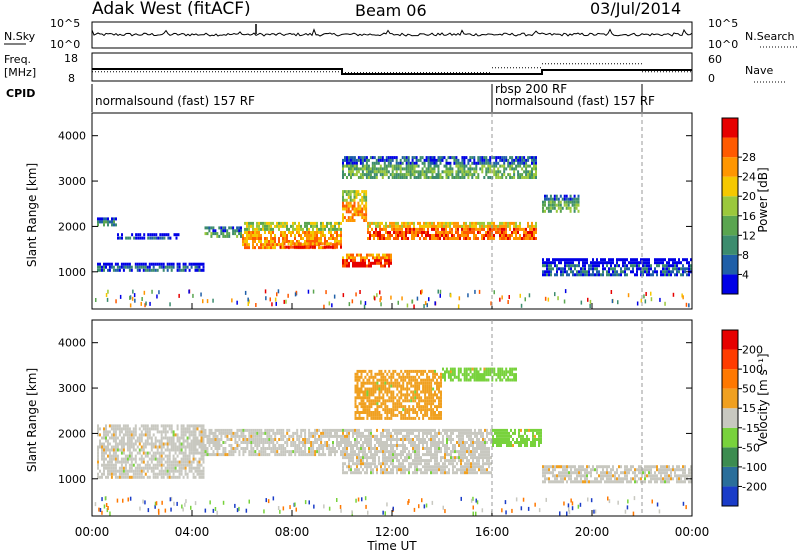 Image resolution: width=800 pixels, height=554 pixels. I want to click on echo-speckle, so click(134, 295).